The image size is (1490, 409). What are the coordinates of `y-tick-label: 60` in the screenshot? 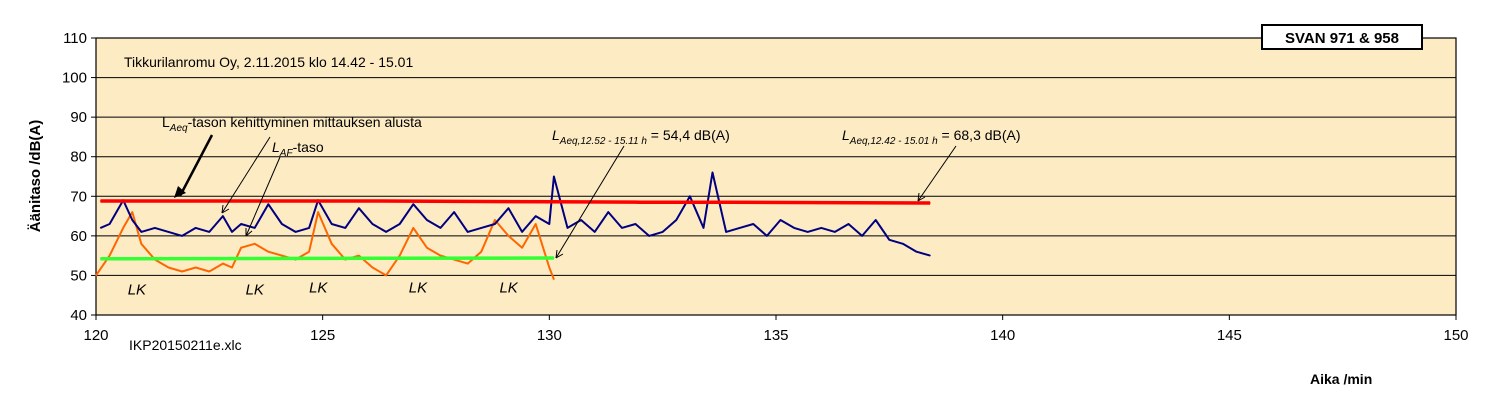 It's located at (78, 236).